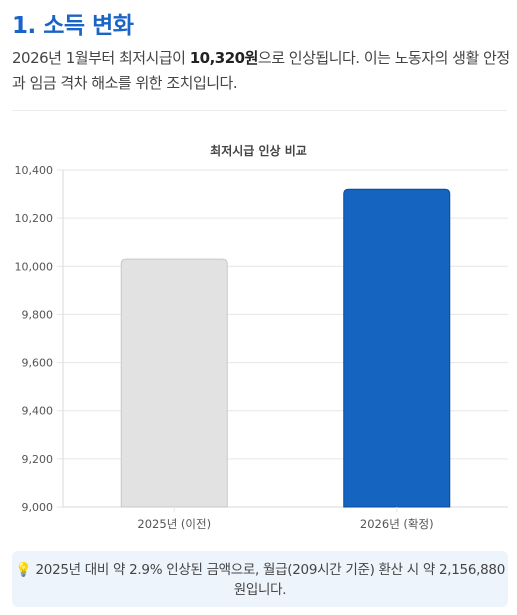 The width and height of the screenshot is (517, 615). I want to click on bar-2026, so click(397, 348).